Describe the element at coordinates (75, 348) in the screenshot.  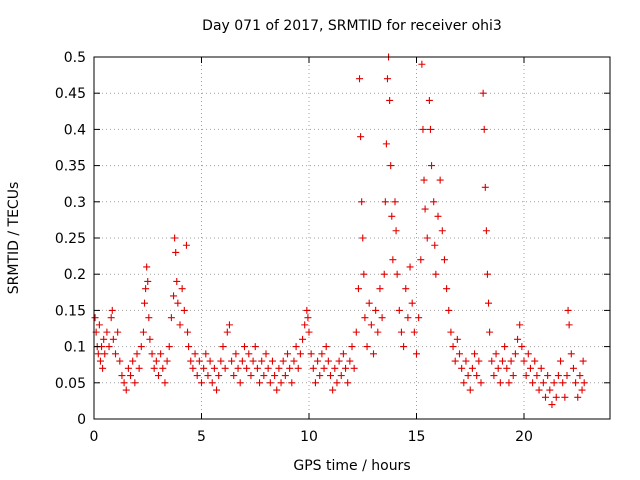
I see `y-tick-label: 0.1` at that location.